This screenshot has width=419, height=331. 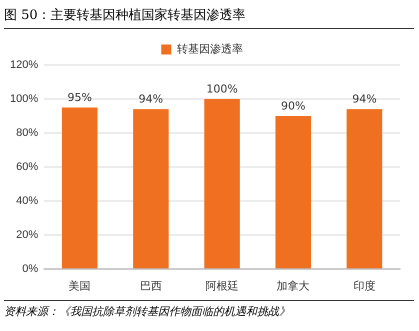 What do you see at coordinates (27, 132) in the screenshot?
I see `y-tick-label: 80%` at bounding box center [27, 132].